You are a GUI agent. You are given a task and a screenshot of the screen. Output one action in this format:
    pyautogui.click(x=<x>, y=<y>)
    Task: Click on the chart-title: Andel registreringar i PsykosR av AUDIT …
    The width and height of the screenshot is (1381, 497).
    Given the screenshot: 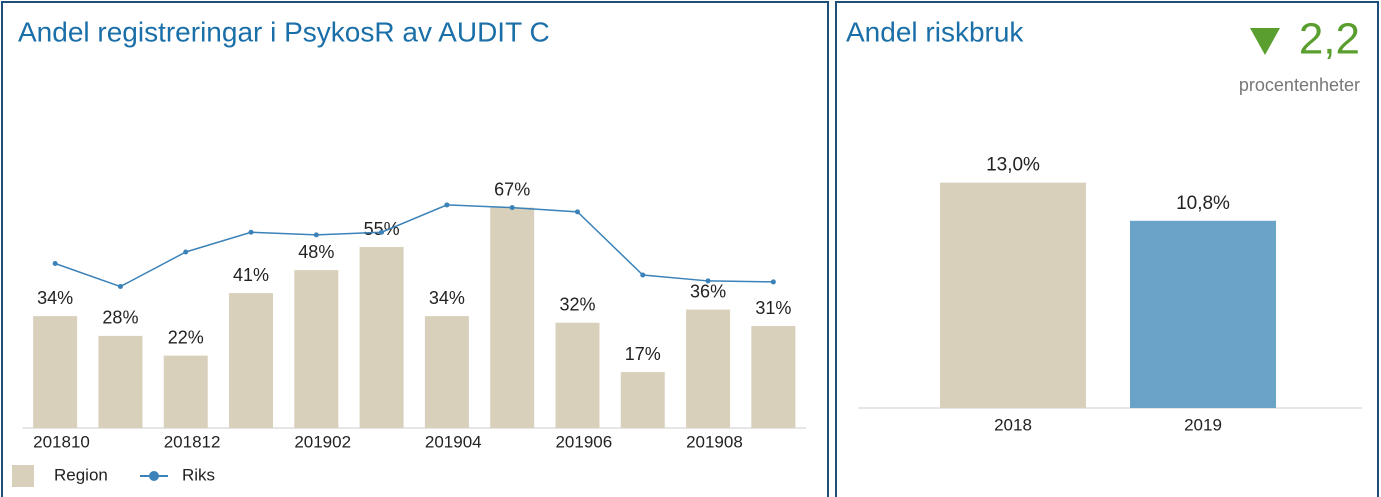 What is the action you would take?
    pyautogui.click(x=284, y=31)
    